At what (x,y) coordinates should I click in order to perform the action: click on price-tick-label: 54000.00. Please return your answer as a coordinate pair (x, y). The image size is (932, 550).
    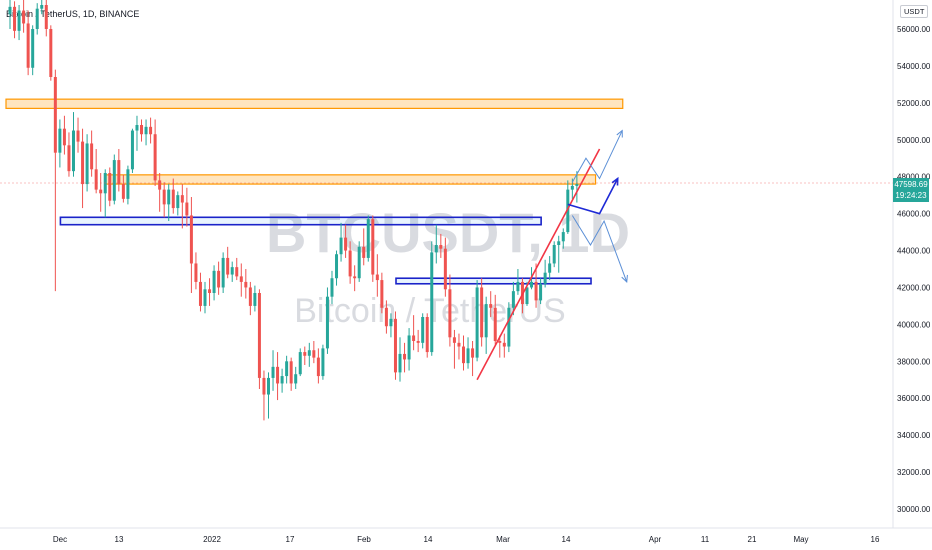
    Looking at the image, I should click on (914, 66).